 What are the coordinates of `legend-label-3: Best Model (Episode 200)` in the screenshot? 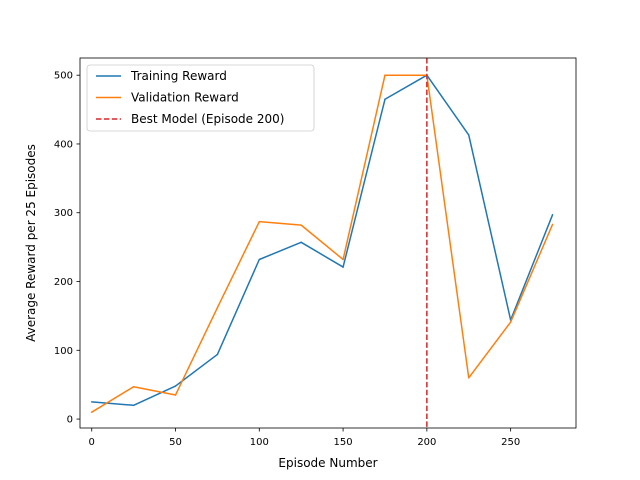 It's located at (207, 119).